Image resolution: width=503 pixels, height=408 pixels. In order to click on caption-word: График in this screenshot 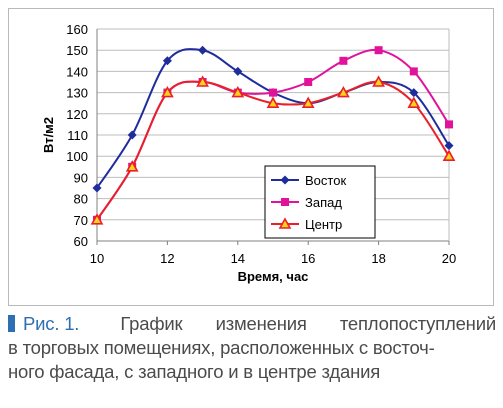, I will do `click(151, 323)`.